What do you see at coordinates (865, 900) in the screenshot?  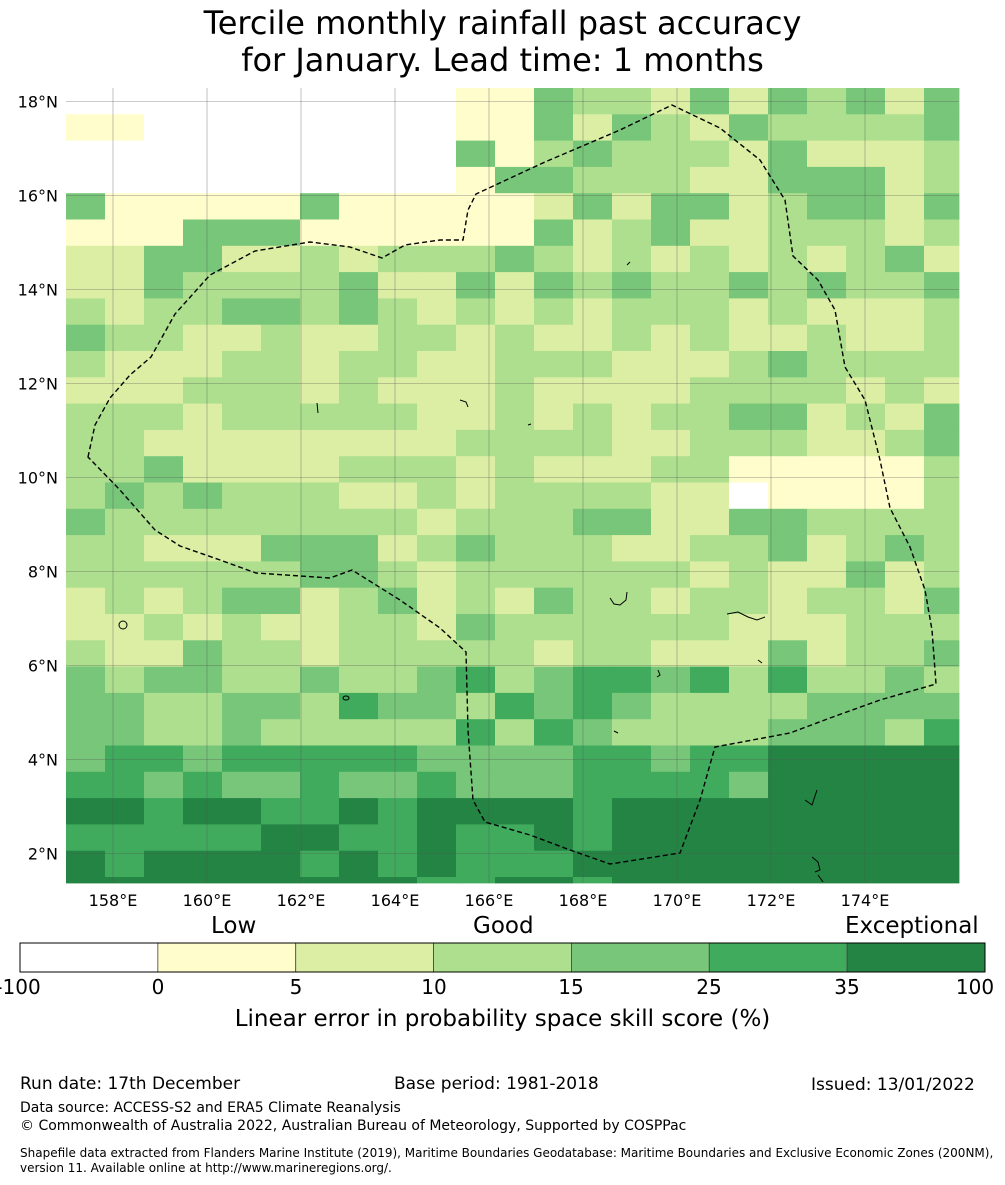 I see `longitude-label: 174°E` at bounding box center [865, 900].